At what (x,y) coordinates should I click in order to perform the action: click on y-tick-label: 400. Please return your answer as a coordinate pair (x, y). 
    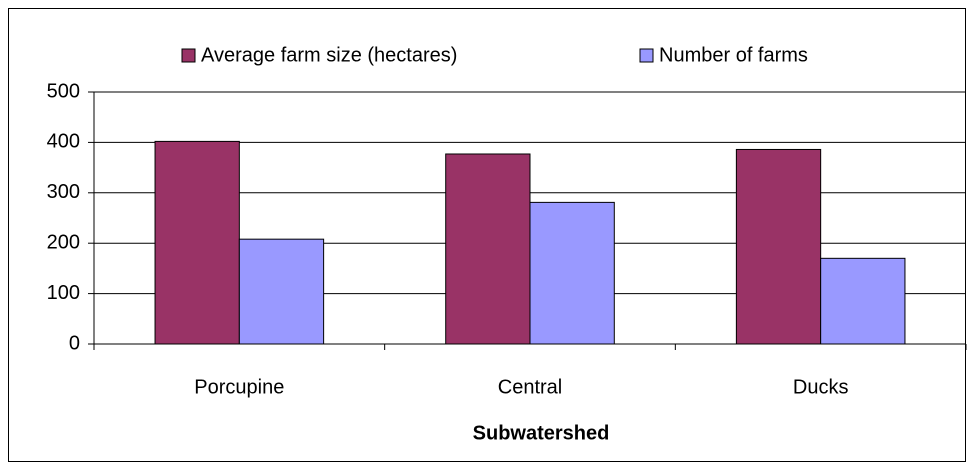
    Looking at the image, I should click on (63, 142).